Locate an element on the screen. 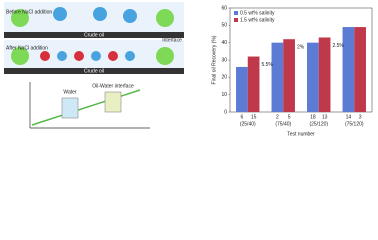 The width and height of the screenshot is (378, 240). bar-label: 3 is located at coordinates (360, 117).